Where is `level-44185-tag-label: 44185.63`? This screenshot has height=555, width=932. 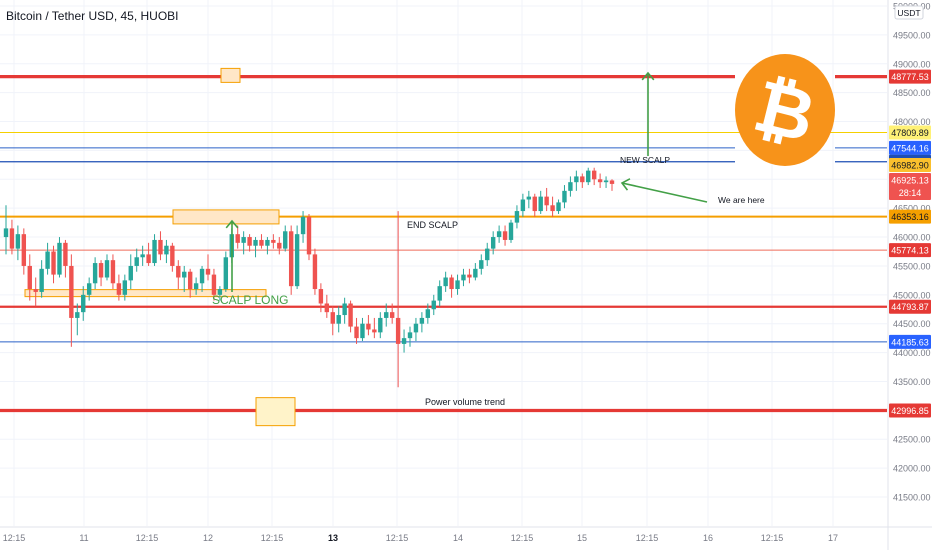 level-44185-tag-label: 44185.63 is located at coordinates (910, 342).